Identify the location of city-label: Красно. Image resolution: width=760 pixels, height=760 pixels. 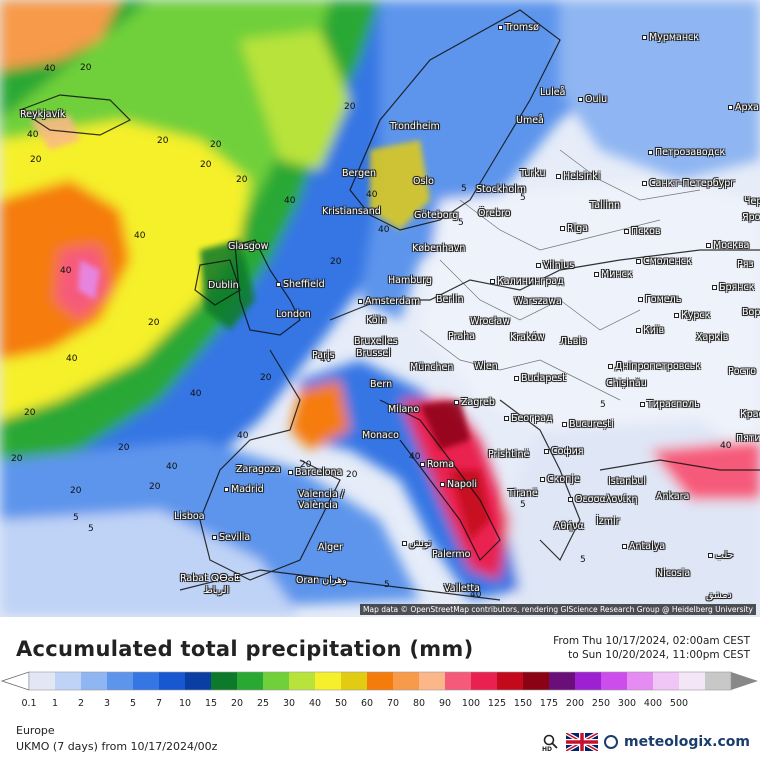
(750, 414).